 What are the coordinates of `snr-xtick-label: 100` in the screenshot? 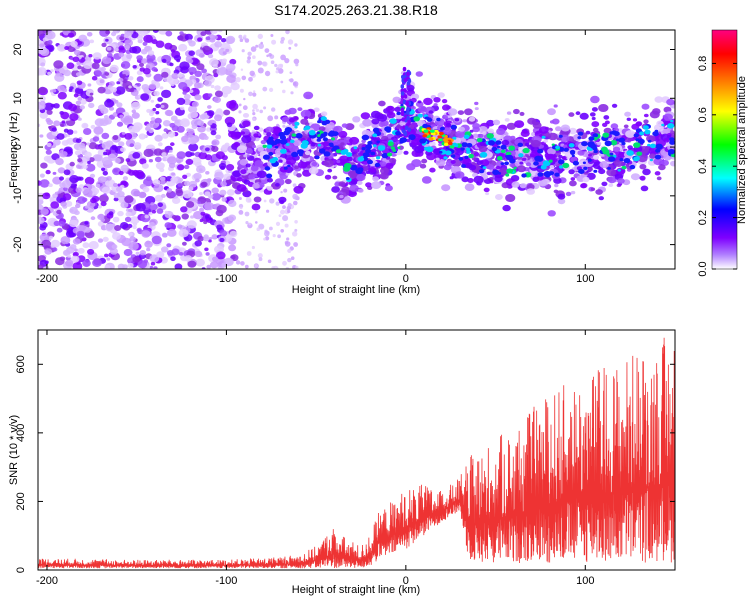 It's located at (585, 581).